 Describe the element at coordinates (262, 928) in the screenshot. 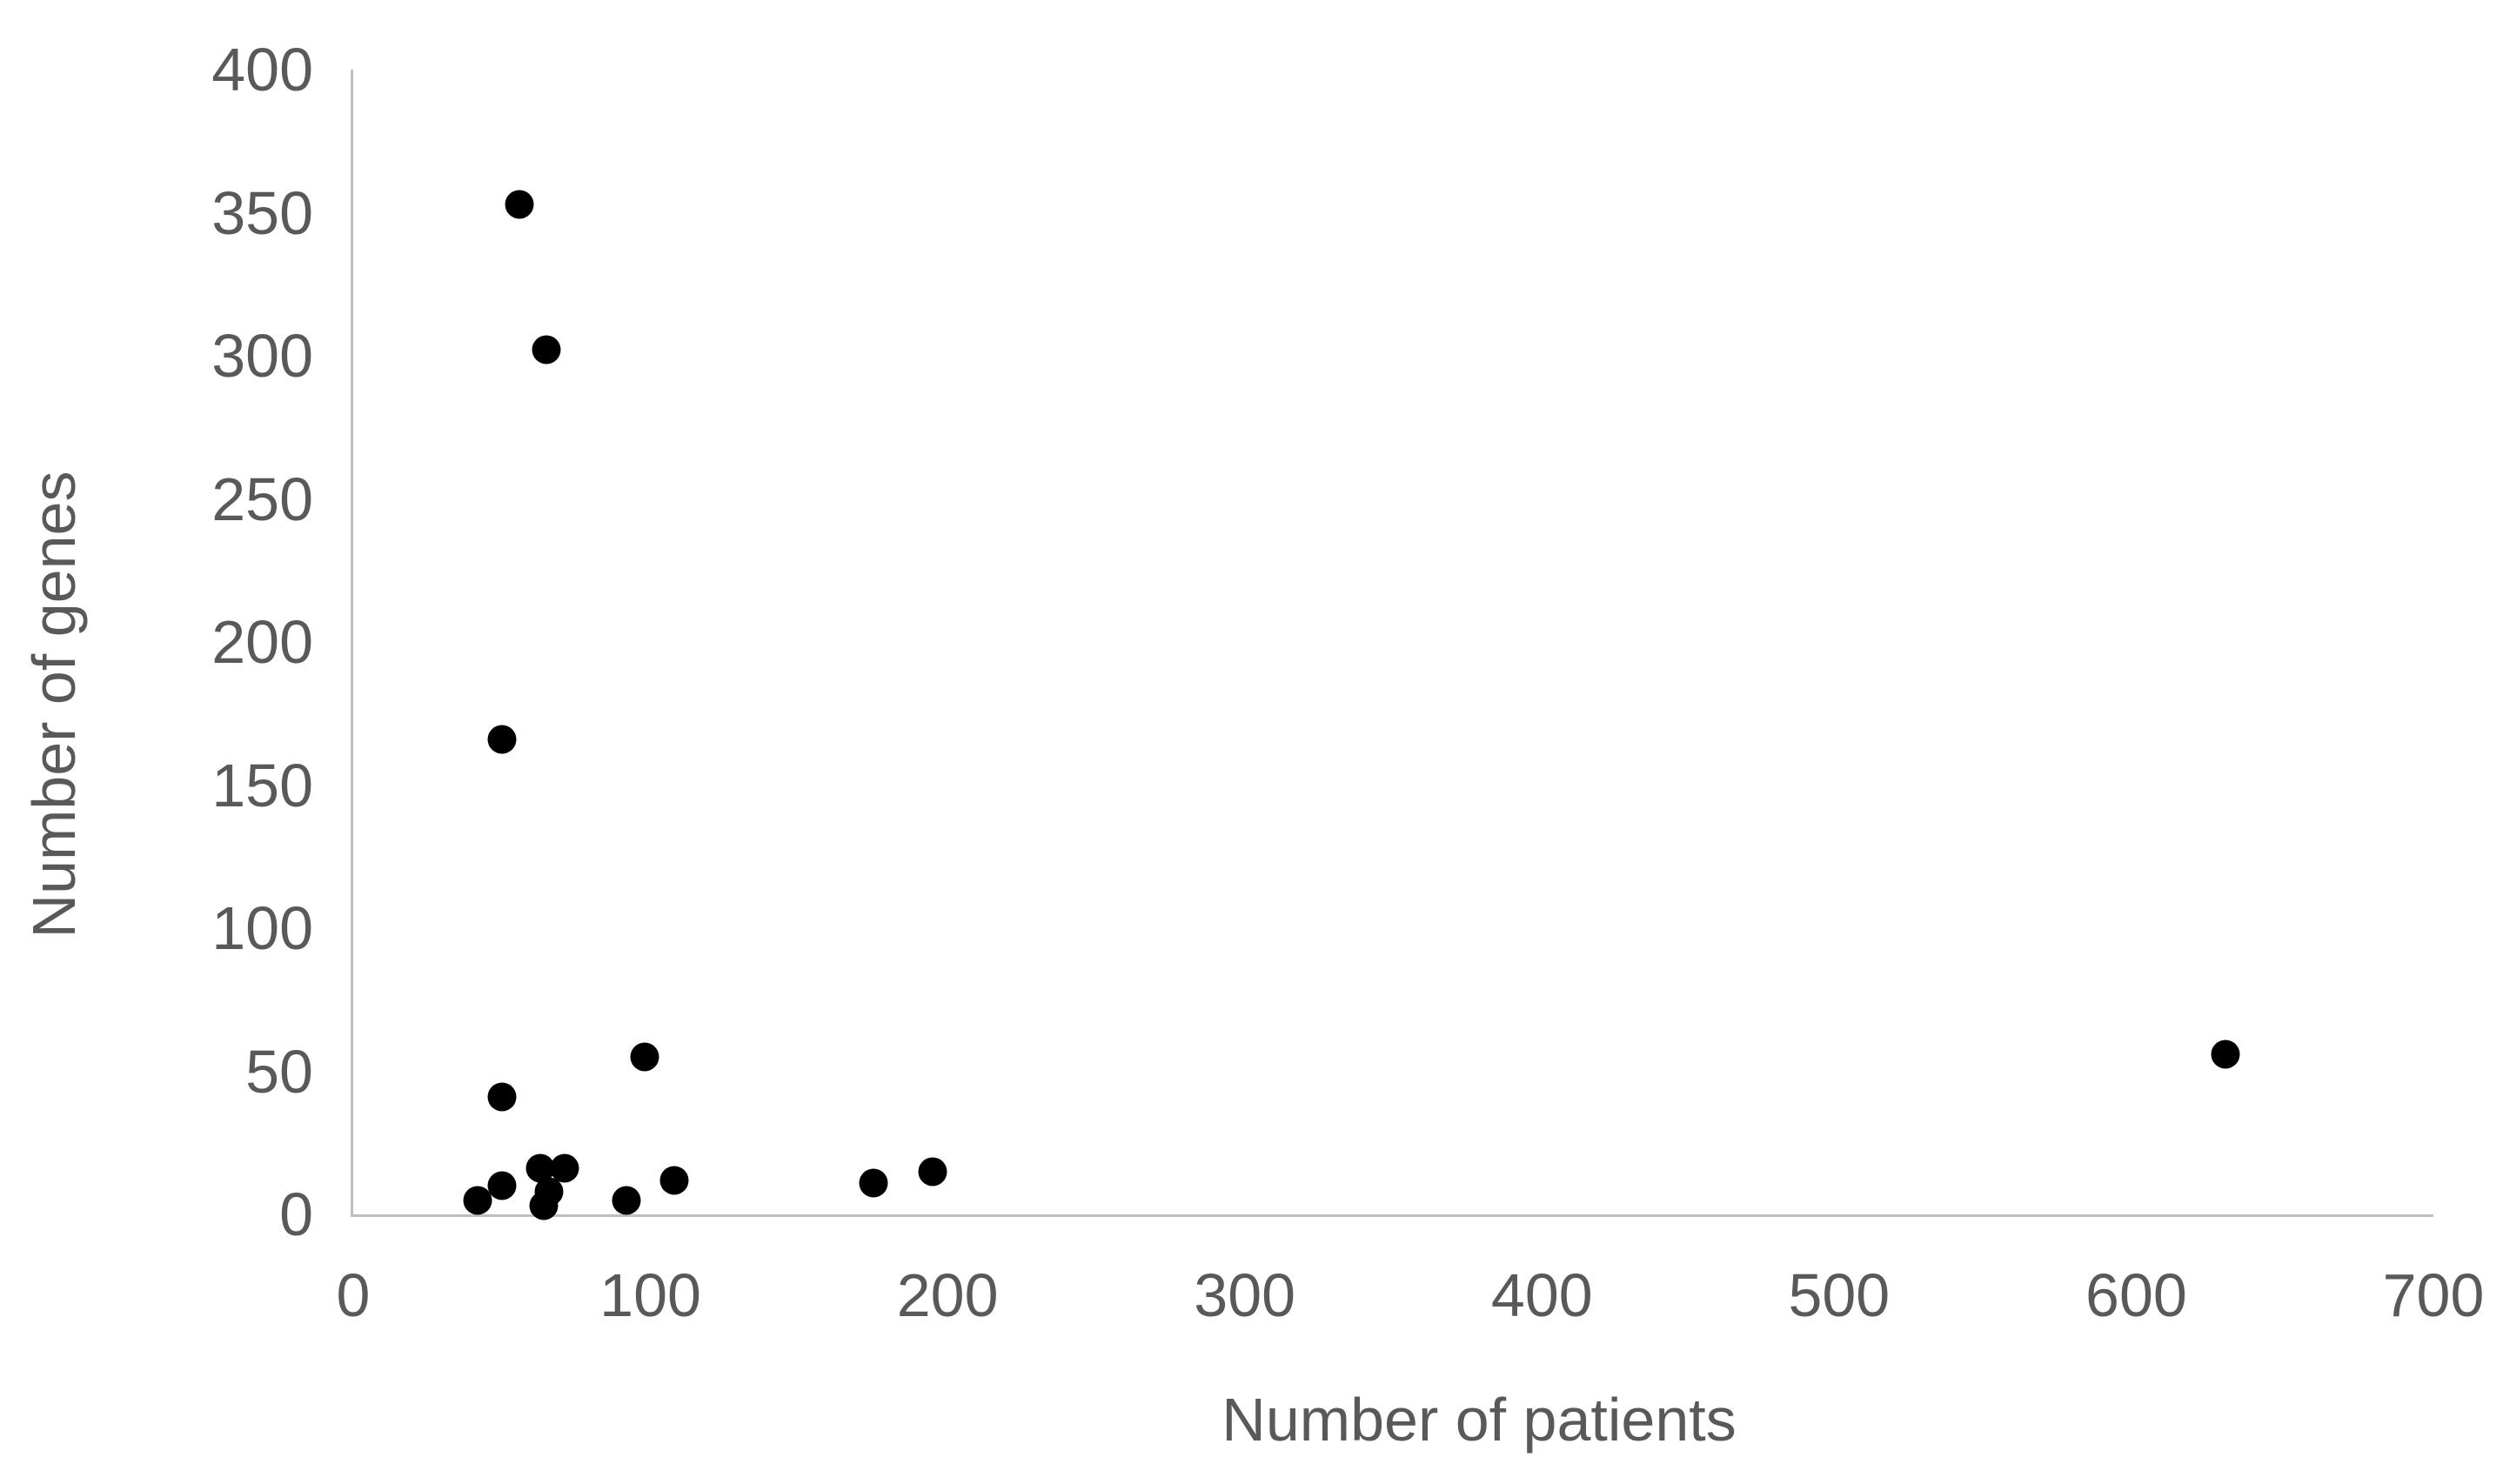

I see `y-tick-label: 100` at that location.